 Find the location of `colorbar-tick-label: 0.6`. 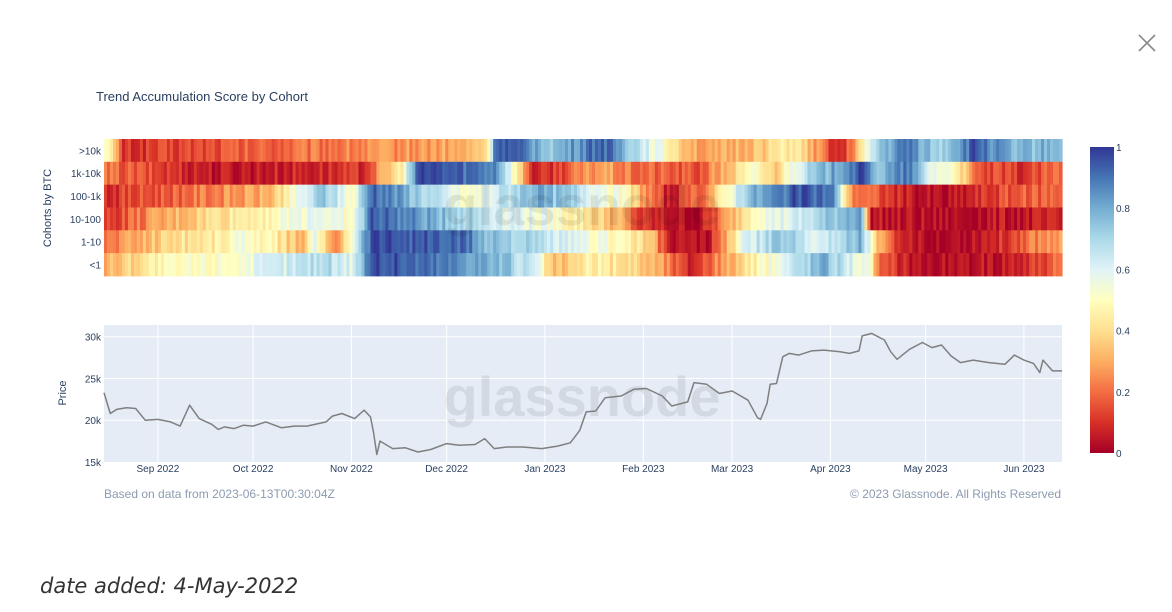

colorbar-tick-label: 0.6 is located at coordinates (1123, 270).